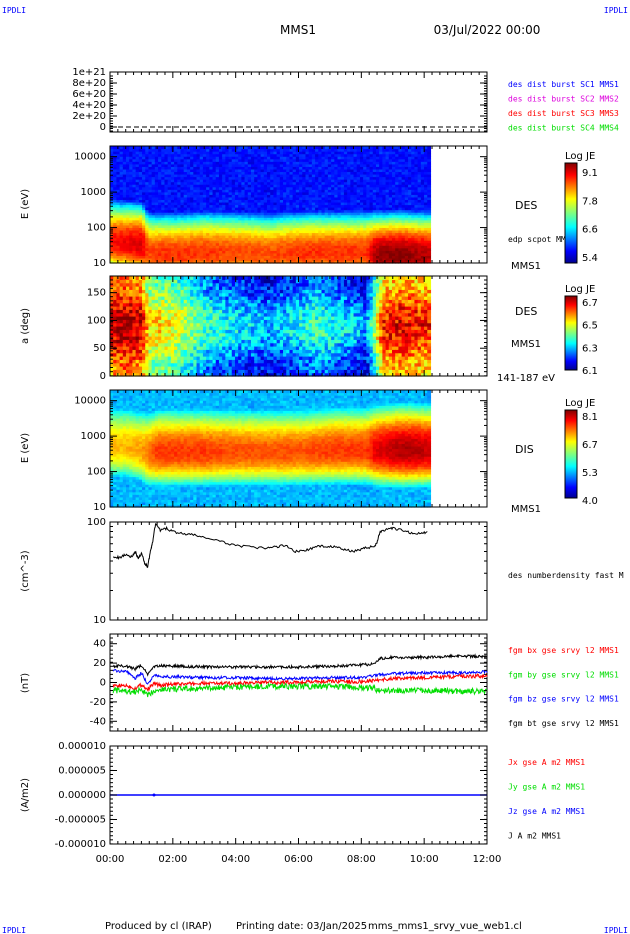 The height and width of the screenshot is (934, 630). Describe the element at coordinates (487, 30) in the screenshot. I see `datetime-title: 03/Jul/2022 00:00` at that location.